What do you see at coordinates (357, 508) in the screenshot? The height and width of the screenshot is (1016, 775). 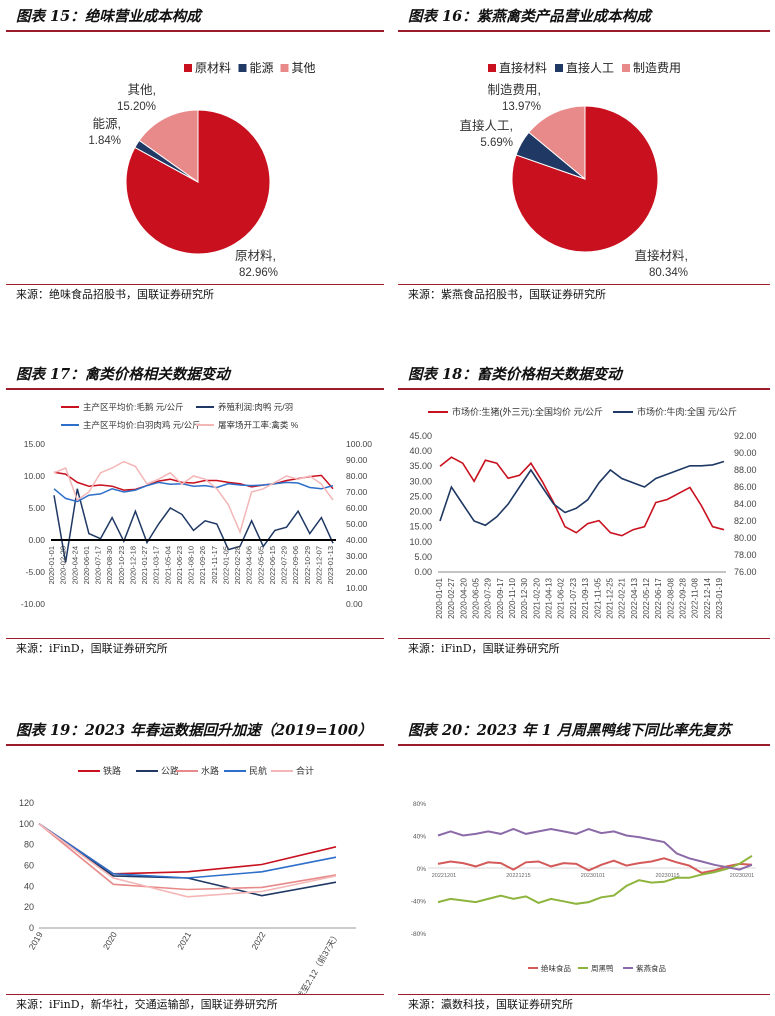 I see `y-tick-right: 60.00` at bounding box center [357, 508].